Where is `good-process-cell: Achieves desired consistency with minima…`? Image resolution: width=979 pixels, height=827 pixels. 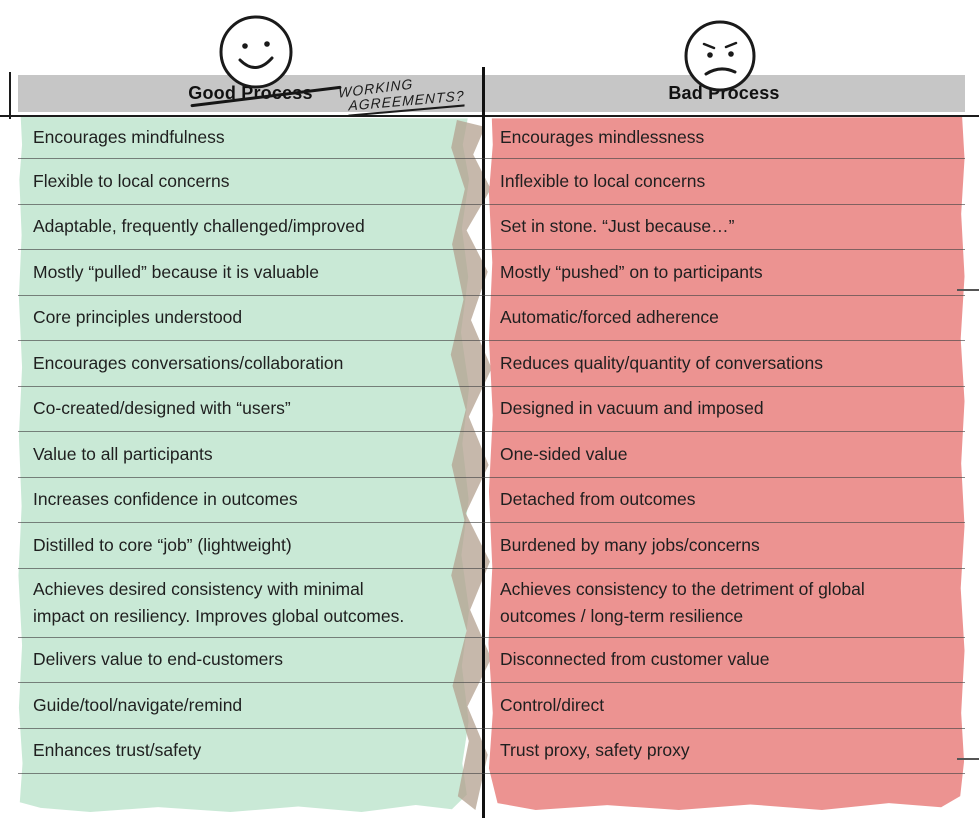
good-process-cell: Achieves desired consistency with minima… is located at coordinates (250, 603).